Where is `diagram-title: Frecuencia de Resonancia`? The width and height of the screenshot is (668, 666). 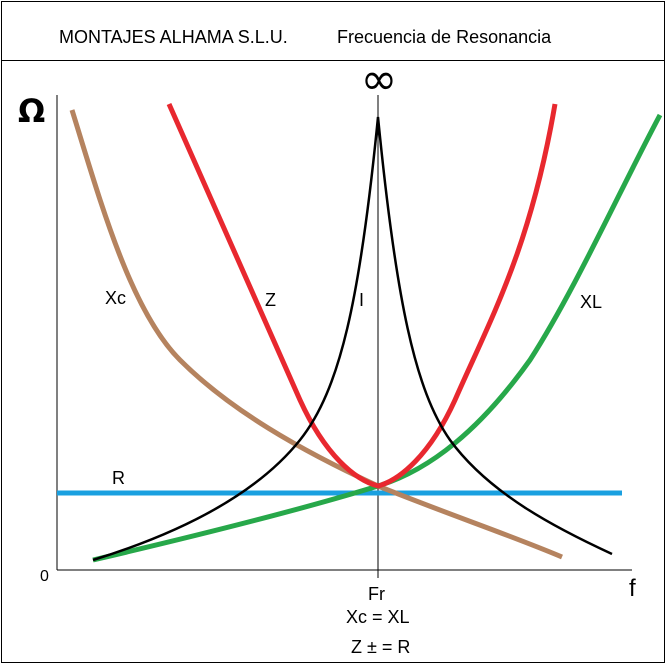 diagram-title: Frecuencia de Resonancia is located at coordinates (444, 37).